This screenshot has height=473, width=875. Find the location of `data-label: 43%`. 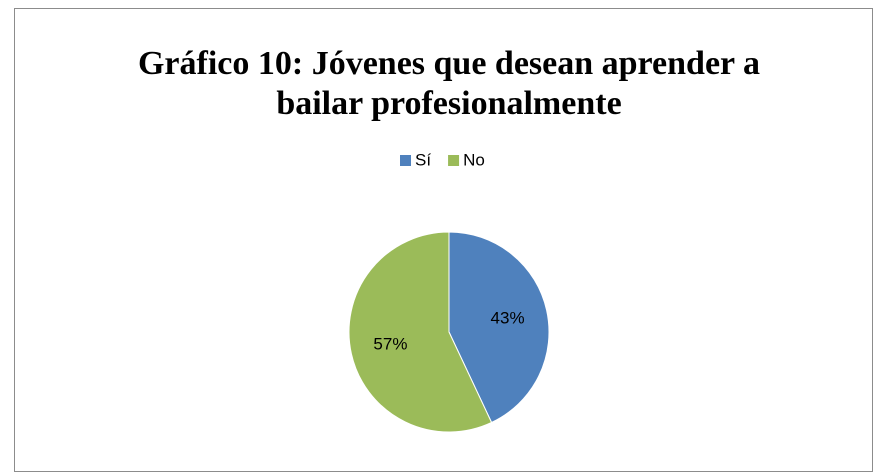

data-label: 43% is located at coordinates (508, 317).